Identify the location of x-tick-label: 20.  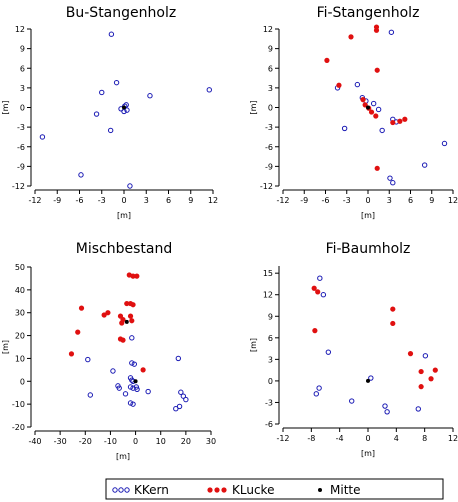
(186, 441).